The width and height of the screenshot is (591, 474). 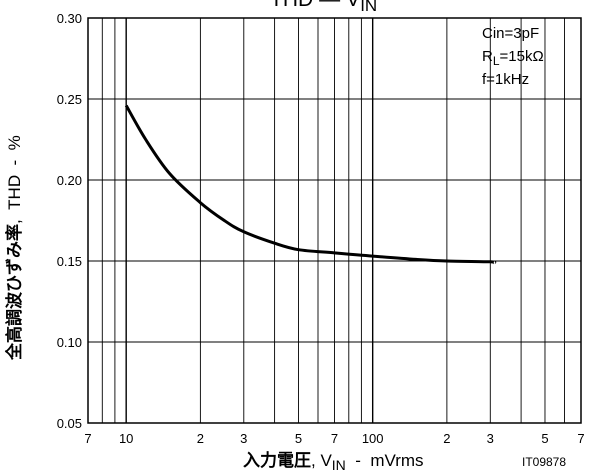 I want to click on conditions-box: Cin=3pF RL=15kΩ f=1kHz, so click(x=513, y=56).